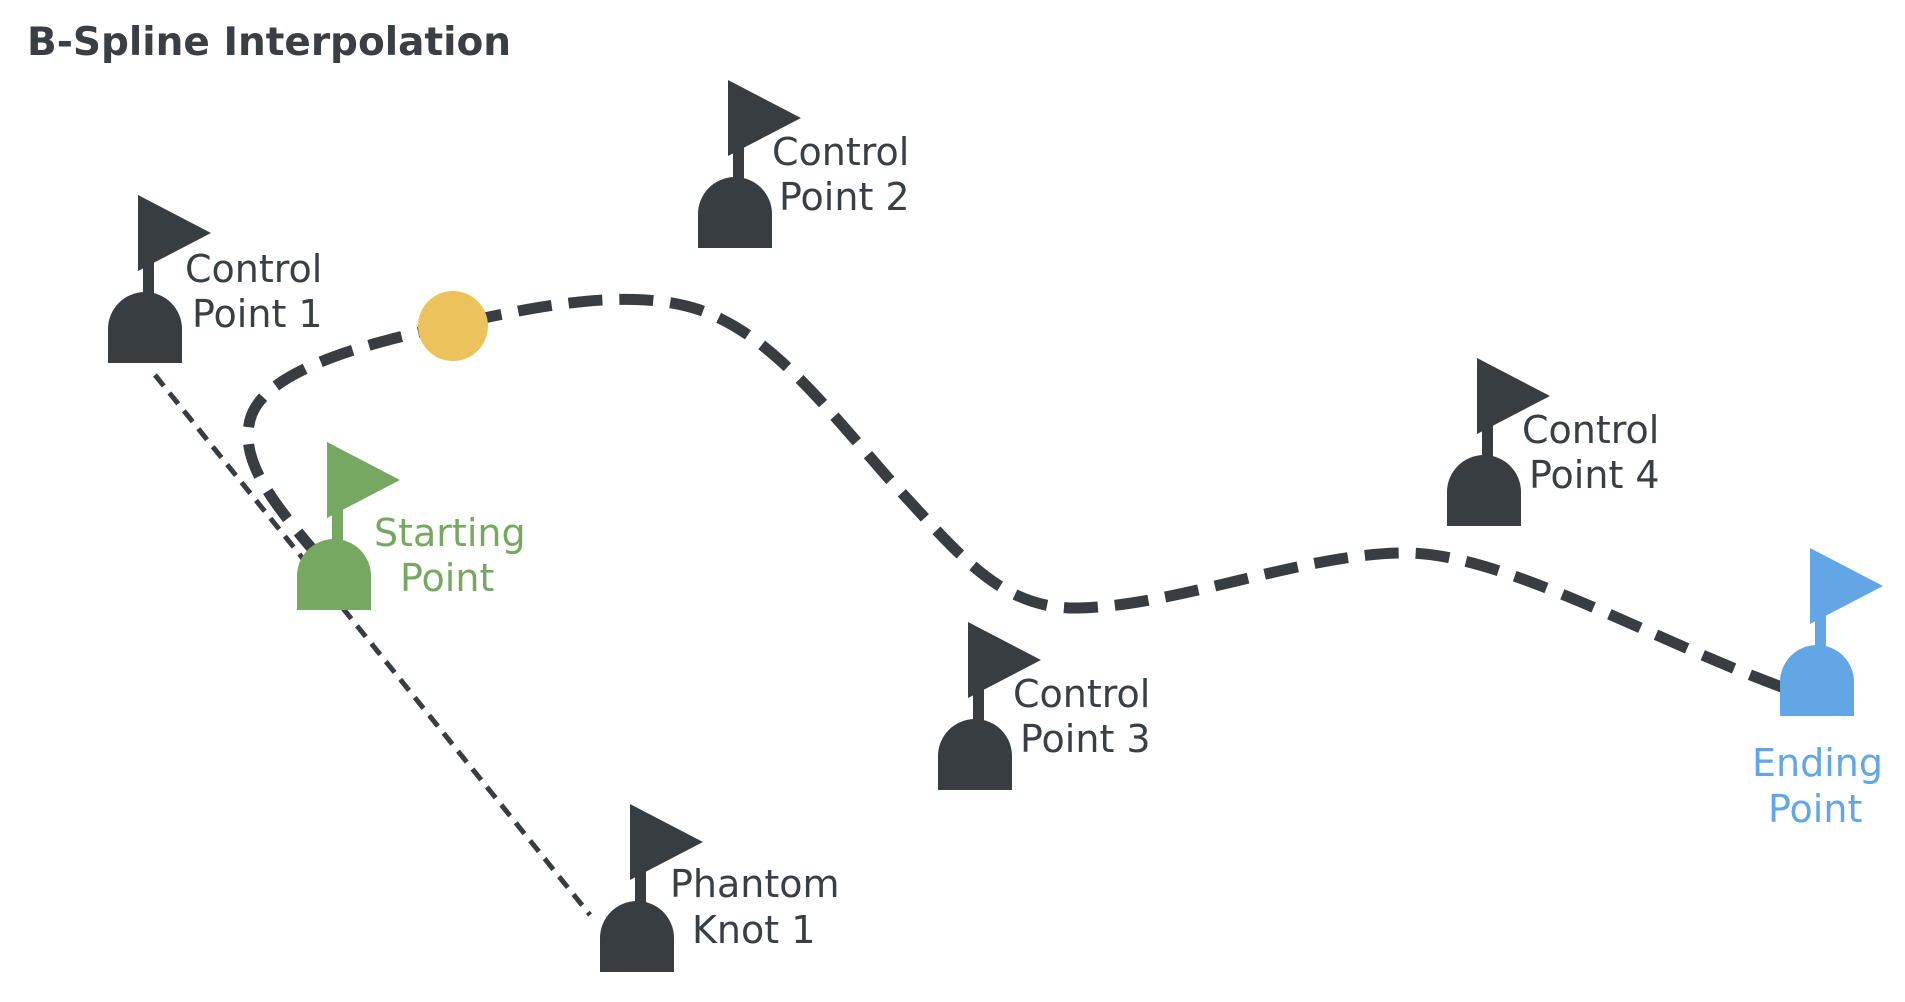  Describe the element at coordinates (753, 930) in the screenshot. I see `phantom-knot-1-label-line2: Knot 1` at that location.